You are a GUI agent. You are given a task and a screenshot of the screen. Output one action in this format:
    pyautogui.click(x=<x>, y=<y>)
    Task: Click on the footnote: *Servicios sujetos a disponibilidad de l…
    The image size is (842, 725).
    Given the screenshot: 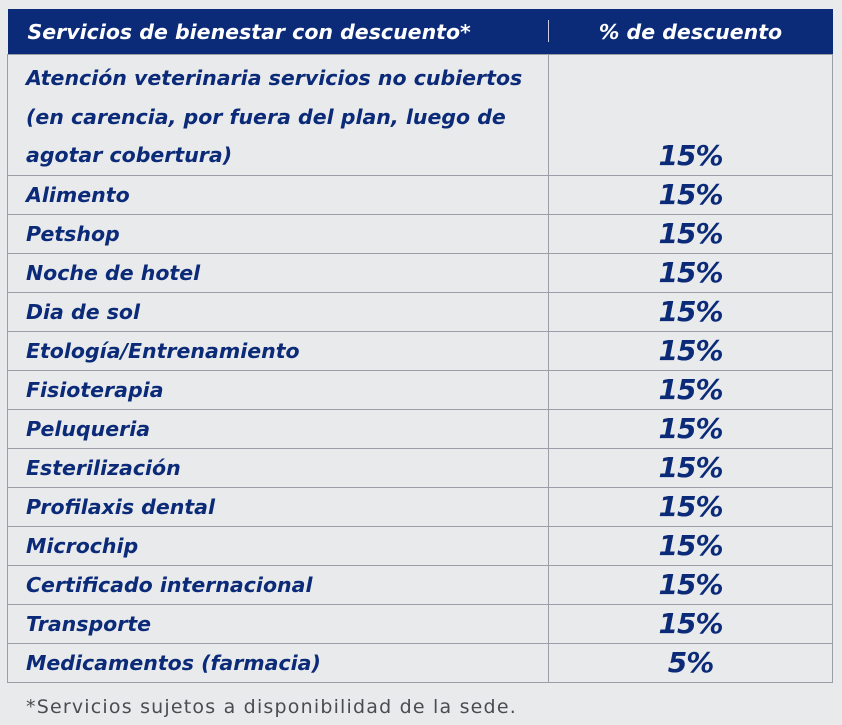 What is the action you would take?
    pyautogui.click(x=271, y=707)
    